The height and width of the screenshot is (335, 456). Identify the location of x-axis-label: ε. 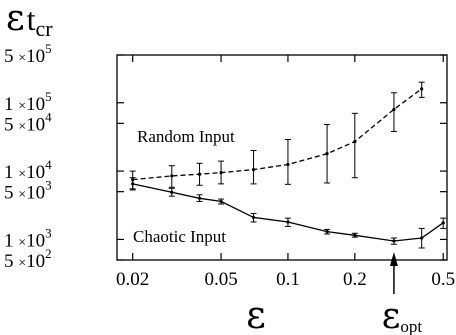
(256, 314).